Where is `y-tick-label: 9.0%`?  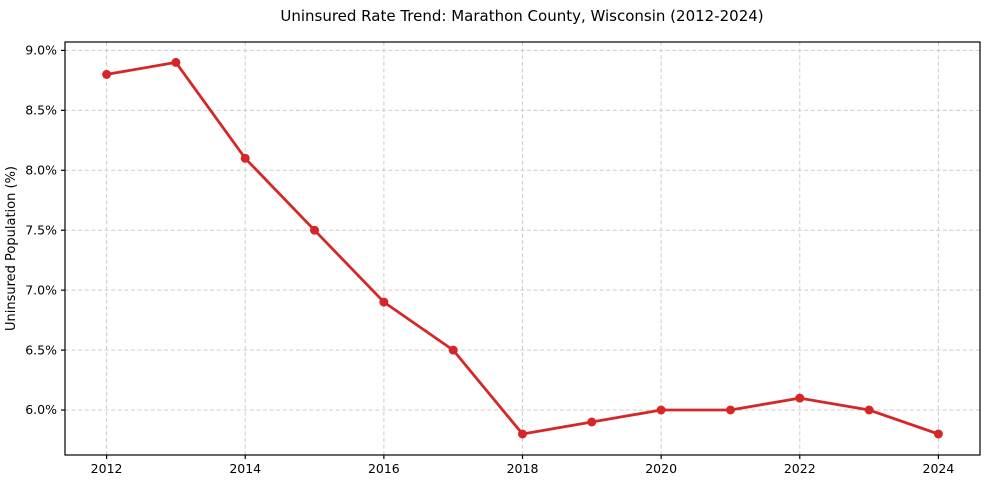 y-tick-label: 9.0% is located at coordinates (41, 50).